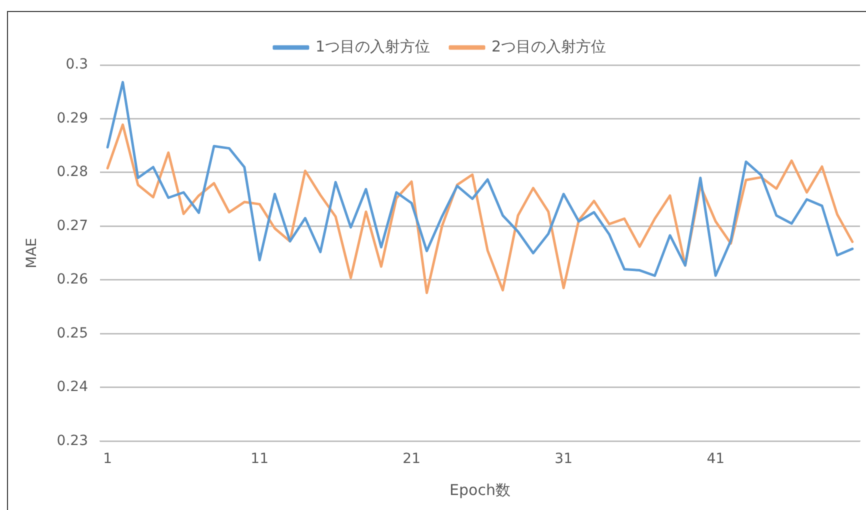 The height and width of the screenshot is (510, 866). I want to click on y-tick-label: 0.29, so click(72, 118).